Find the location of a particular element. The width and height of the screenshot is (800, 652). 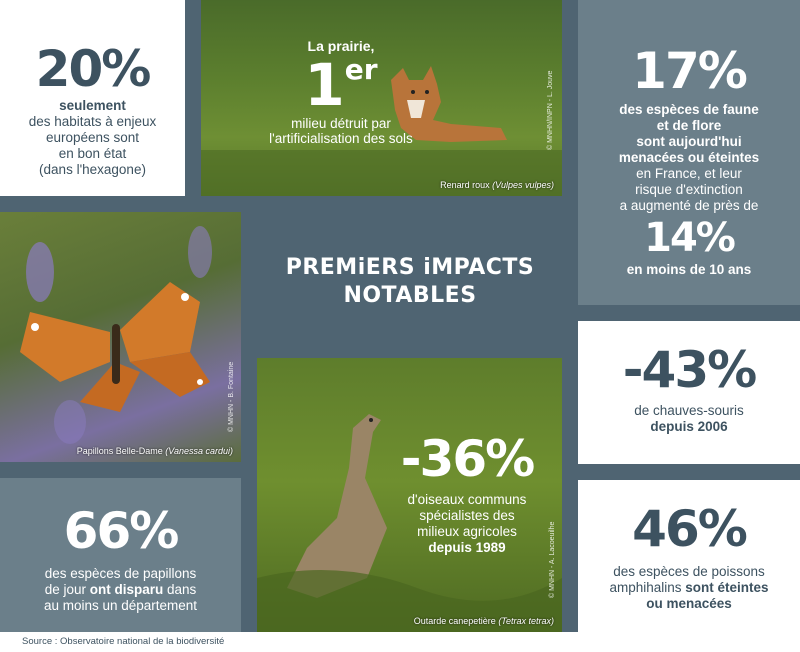

prairie-line2: milieu détruit par is located at coordinates (341, 123).